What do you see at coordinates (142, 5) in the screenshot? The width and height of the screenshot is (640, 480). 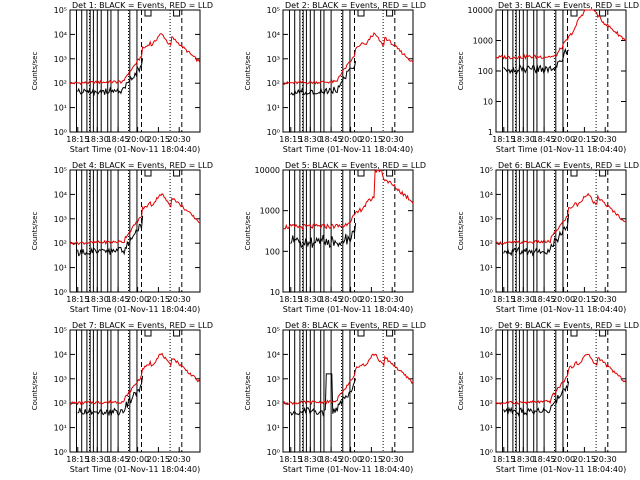 I see `panel-title: Det 1: BLACK = Events, RED = LLD` at bounding box center [142, 5].